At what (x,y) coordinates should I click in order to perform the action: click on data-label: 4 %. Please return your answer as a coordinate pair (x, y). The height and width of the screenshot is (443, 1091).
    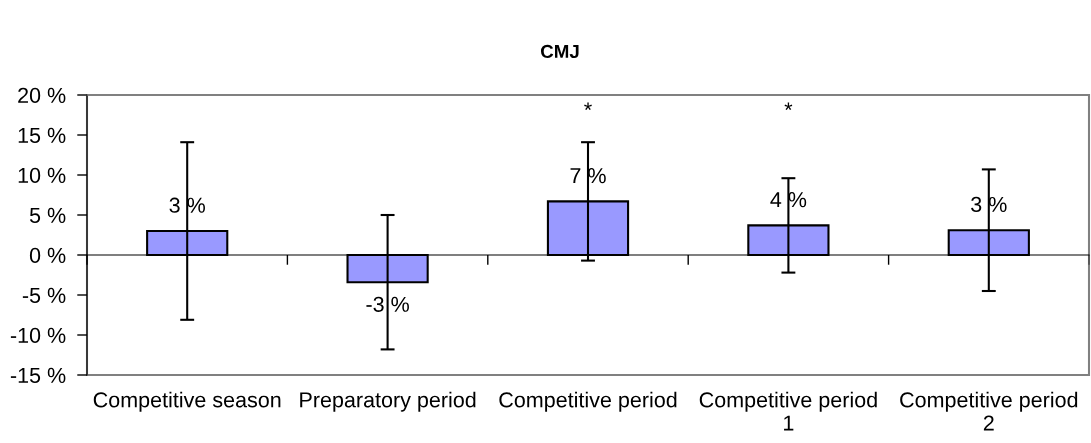
    Looking at the image, I should click on (788, 200).